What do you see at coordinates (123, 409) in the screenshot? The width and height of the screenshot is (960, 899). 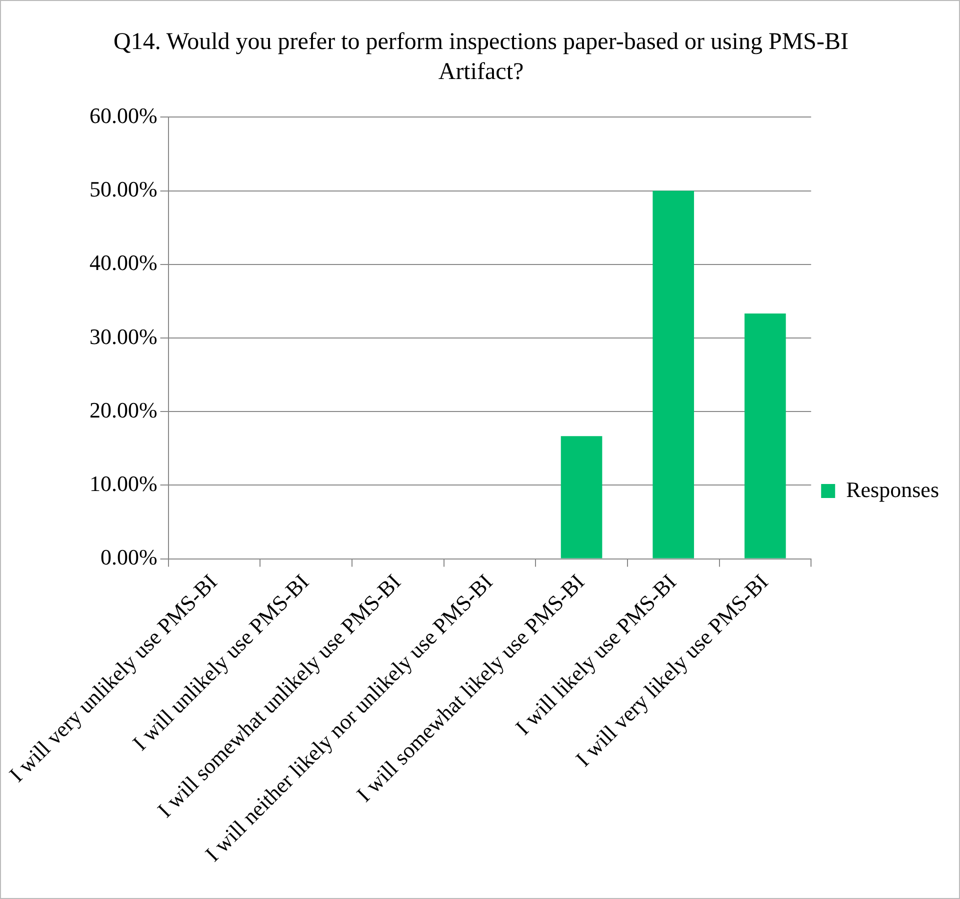 I see `y-tick-label: 20.00%` at bounding box center [123, 409].